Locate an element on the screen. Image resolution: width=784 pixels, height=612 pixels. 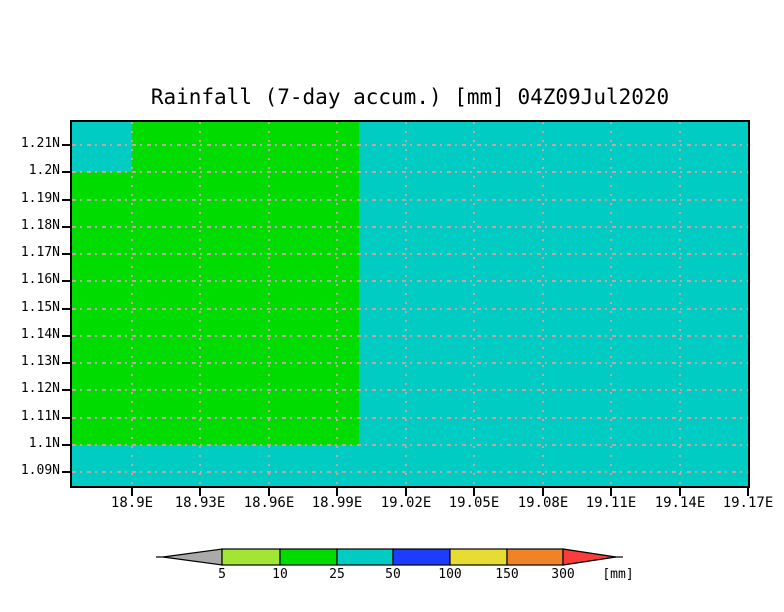
colorbar-tick-label: 50 is located at coordinates (393, 574).